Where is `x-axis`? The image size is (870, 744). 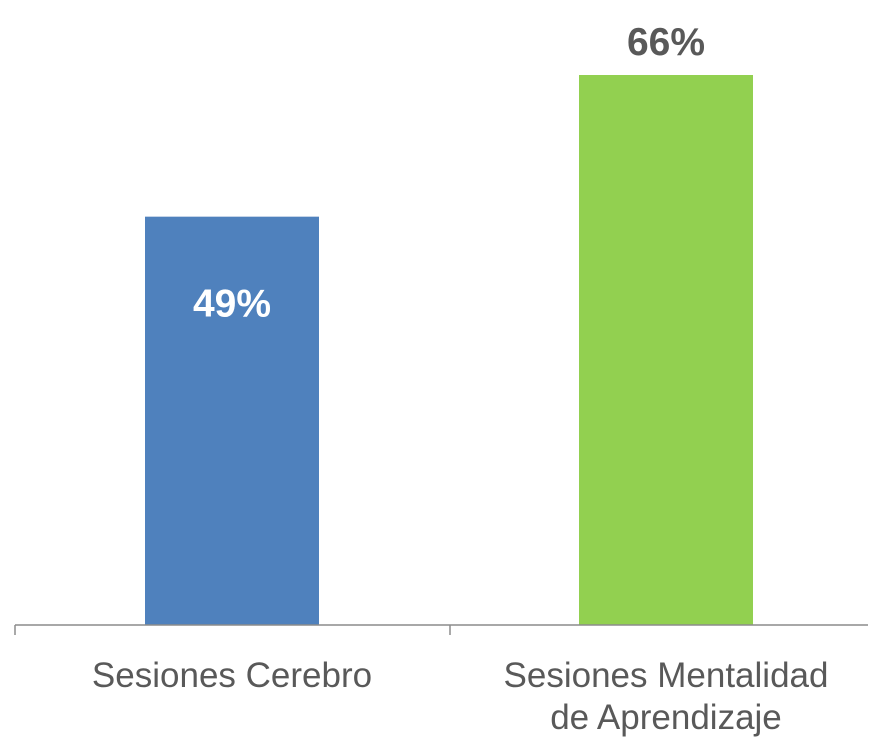 x-axis is located at coordinates (441, 629).